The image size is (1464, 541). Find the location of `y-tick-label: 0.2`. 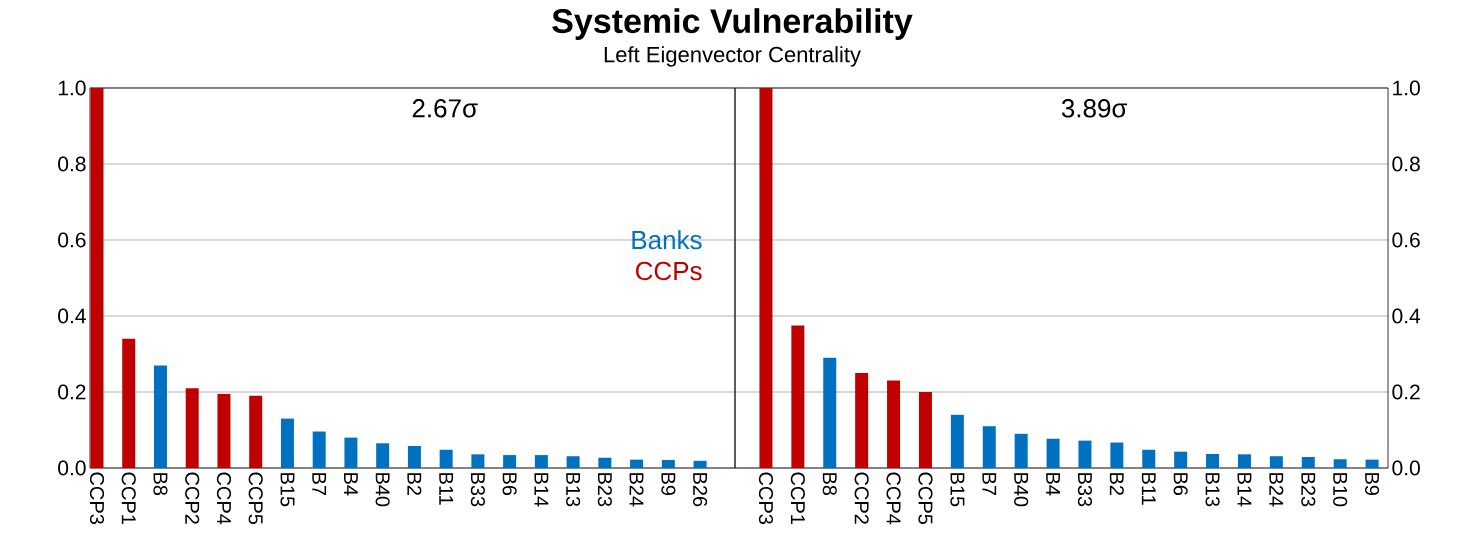

y-tick-label: 0.2 is located at coordinates (72, 392).